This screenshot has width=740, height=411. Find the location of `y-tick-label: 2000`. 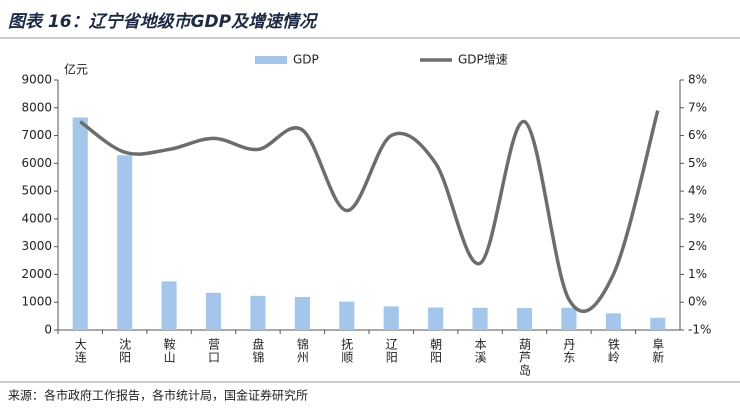

y-tick-label: 2000 is located at coordinates (36, 274).